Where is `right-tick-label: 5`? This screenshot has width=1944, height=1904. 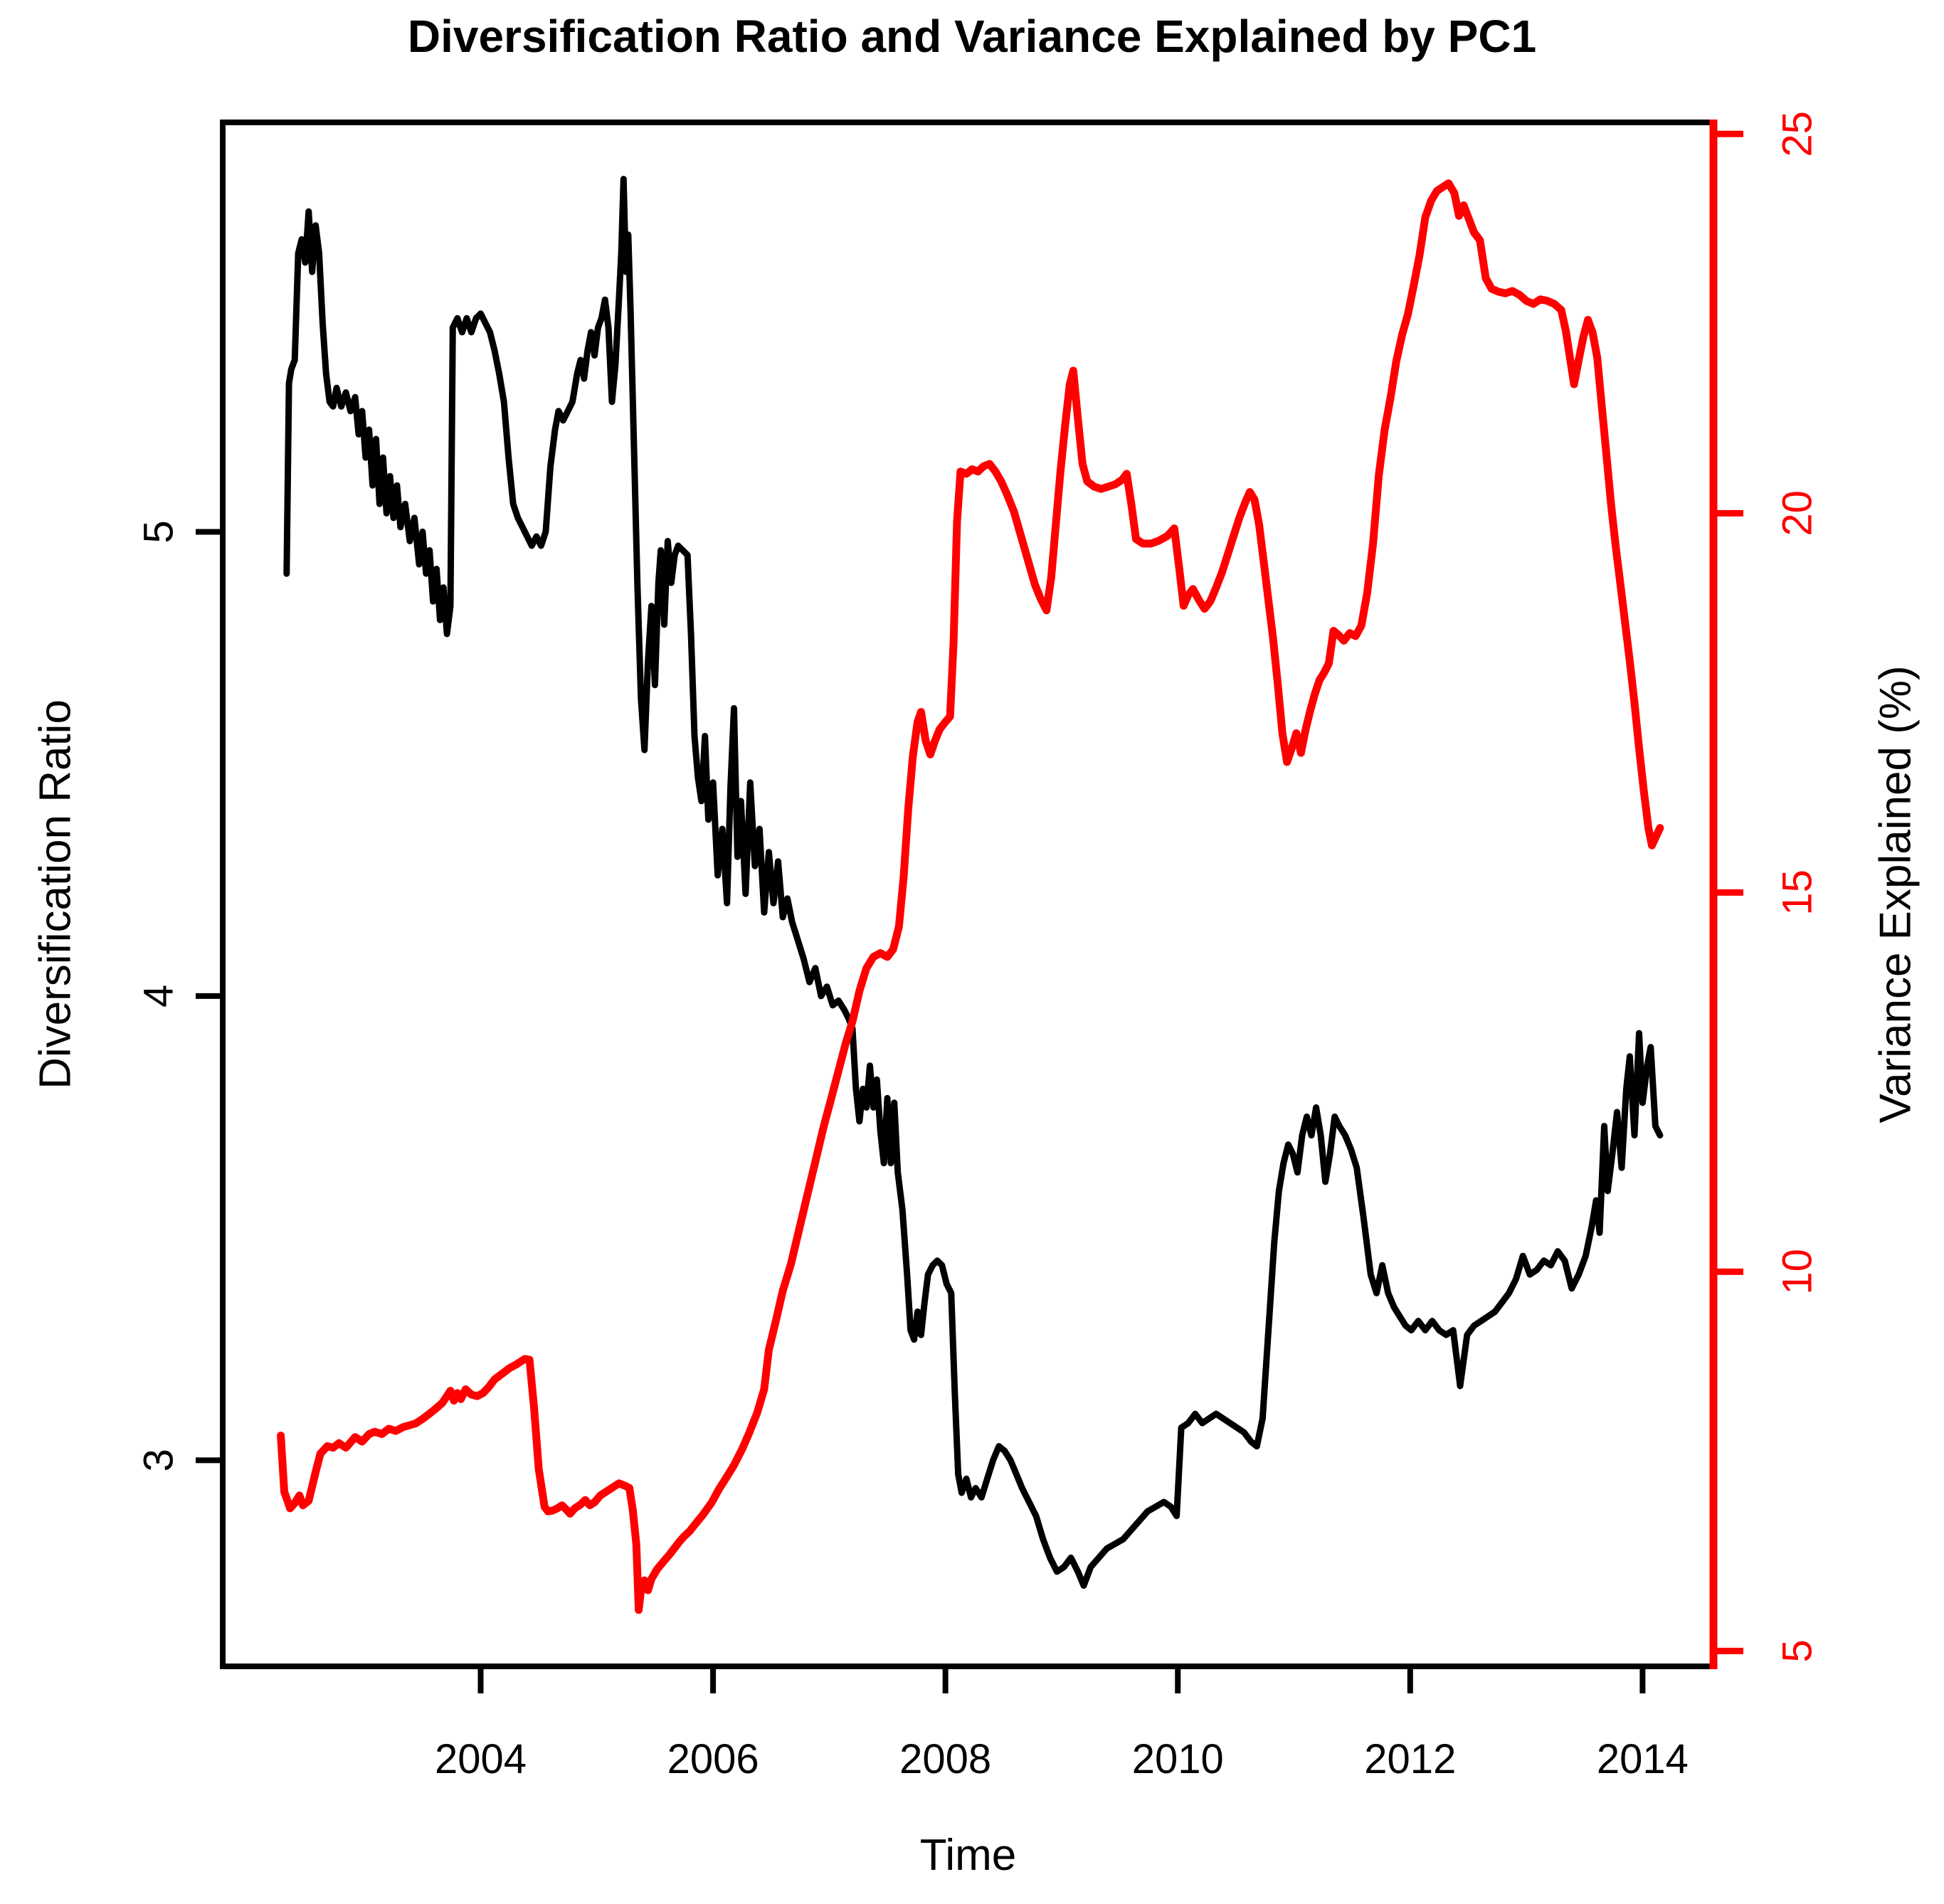
right-tick-label: 5 is located at coordinates (1798, 1650).